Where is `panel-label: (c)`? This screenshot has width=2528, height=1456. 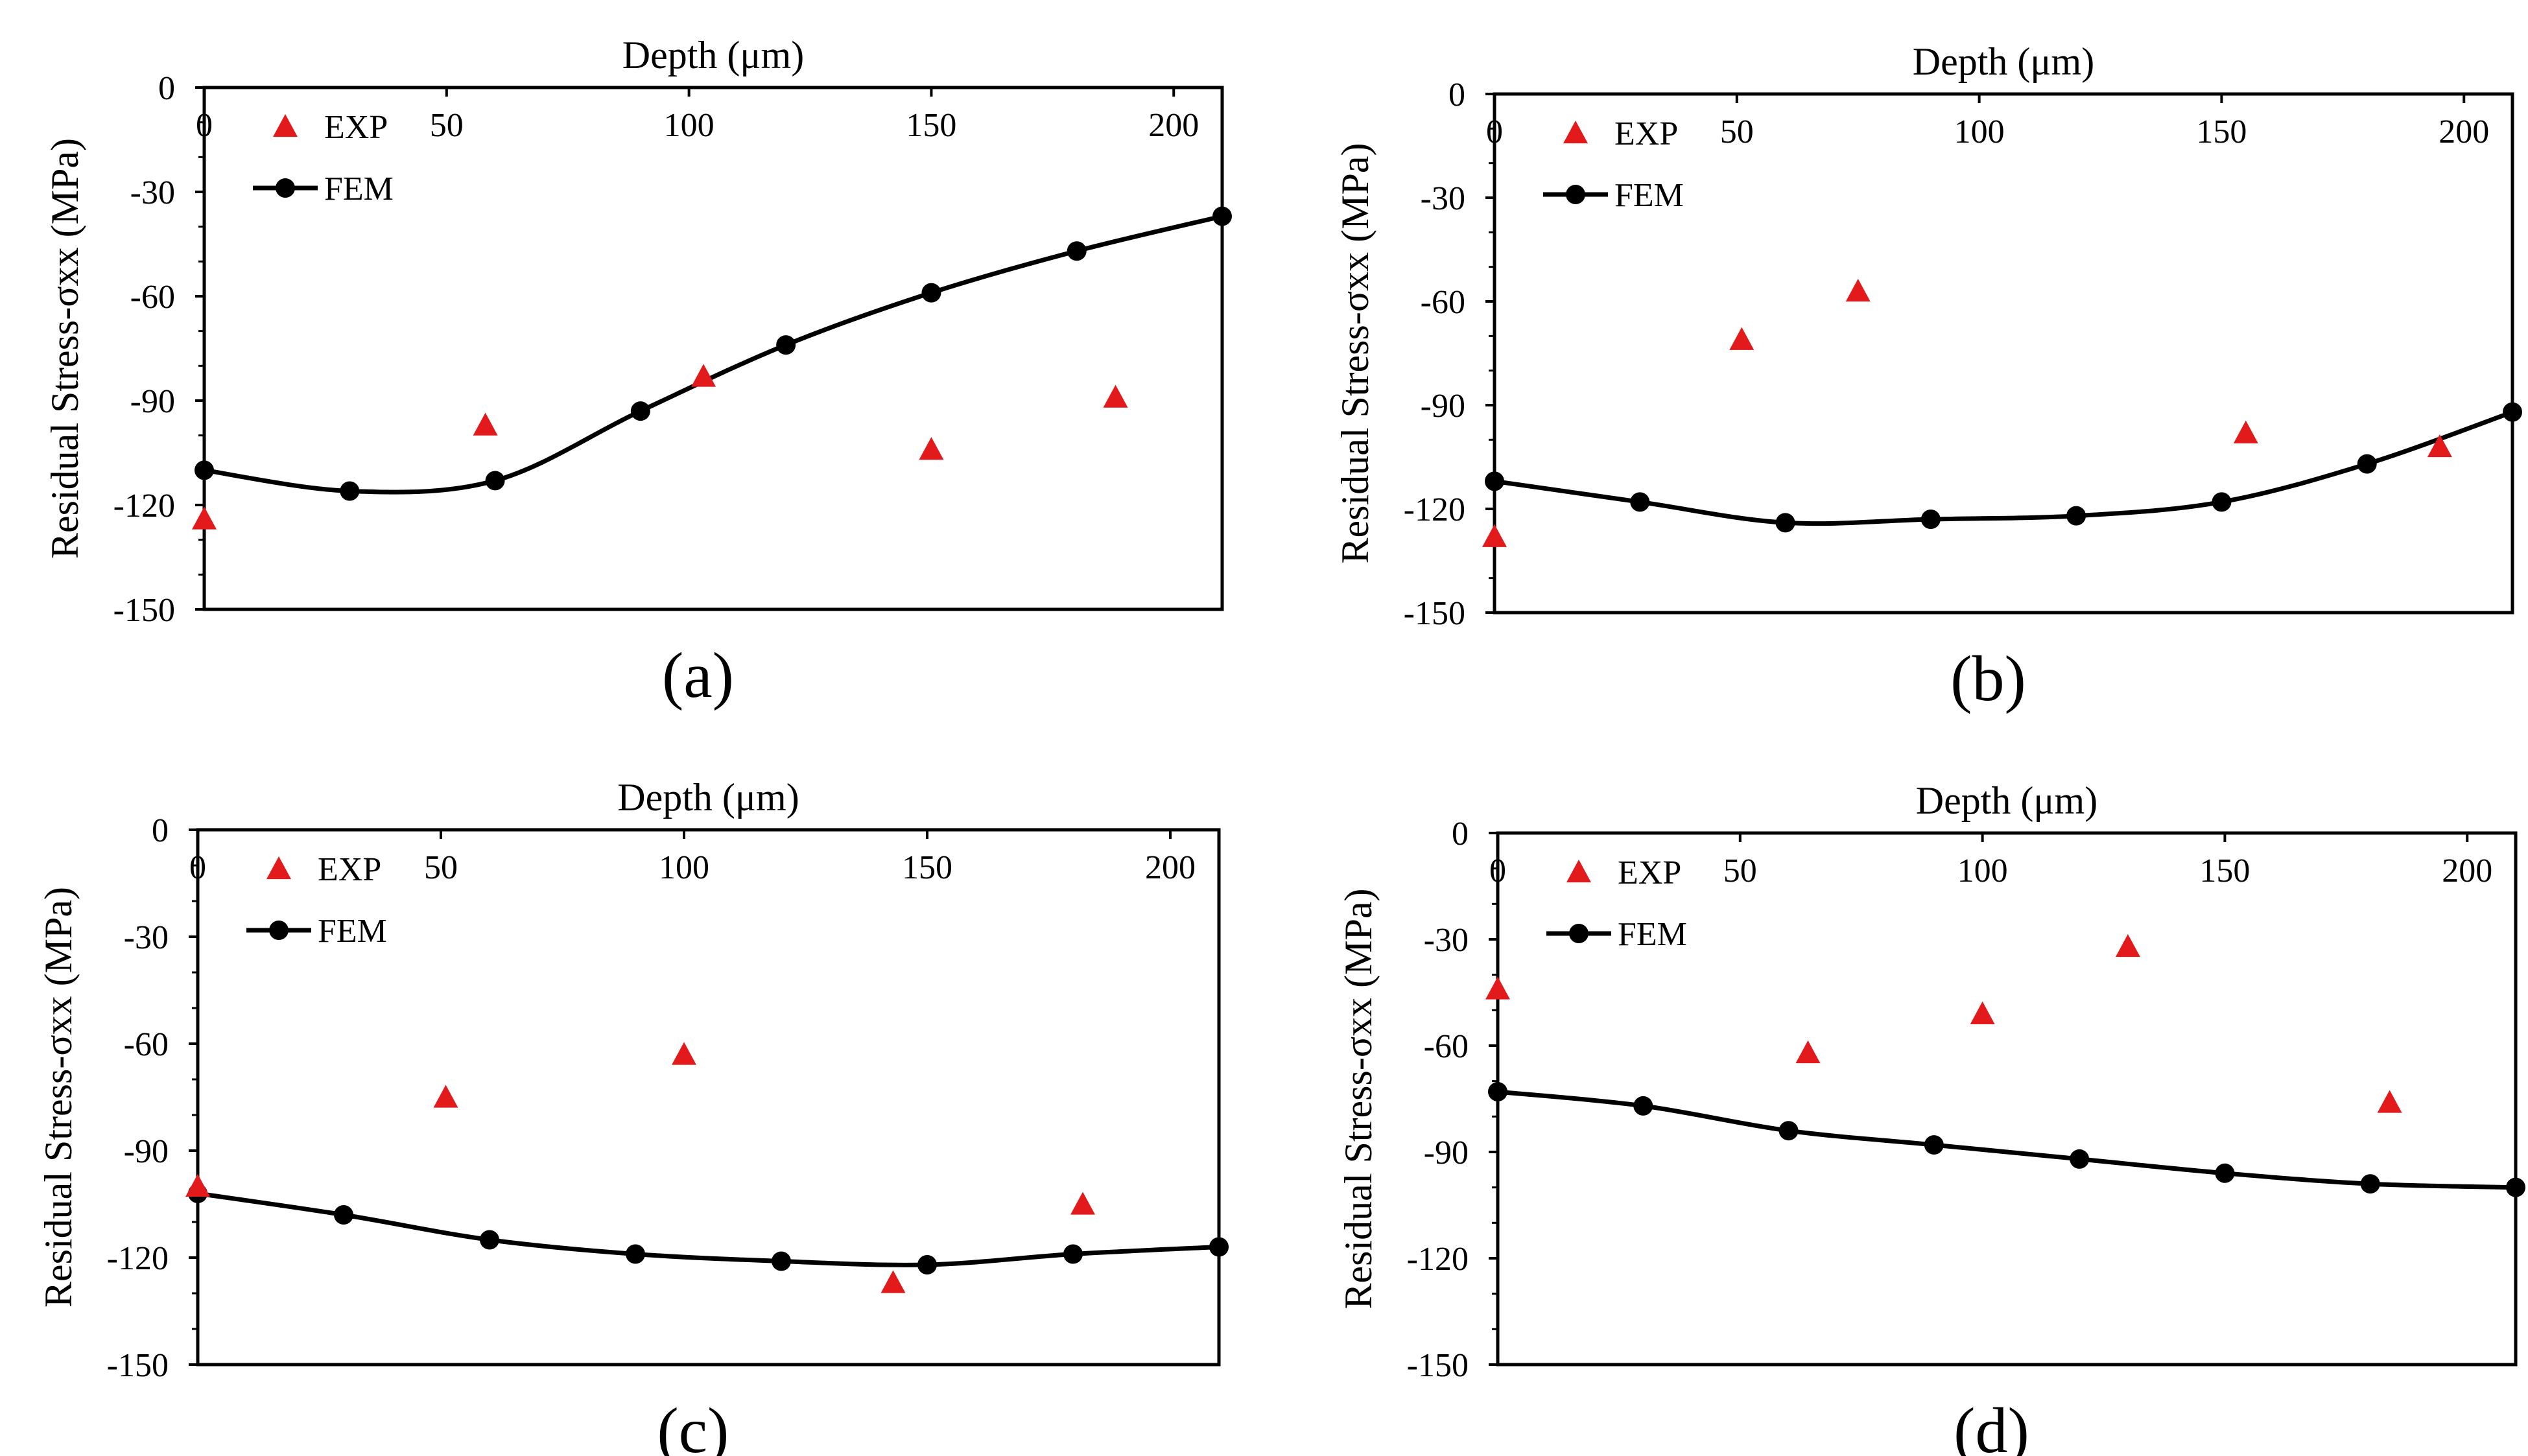 panel-label: (c) is located at coordinates (693, 1425).